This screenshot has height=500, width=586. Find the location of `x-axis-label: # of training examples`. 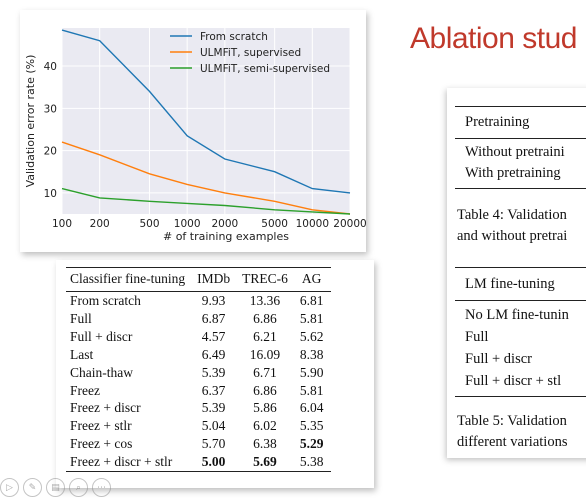

x-axis-label: # of training examples is located at coordinates (226, 236).